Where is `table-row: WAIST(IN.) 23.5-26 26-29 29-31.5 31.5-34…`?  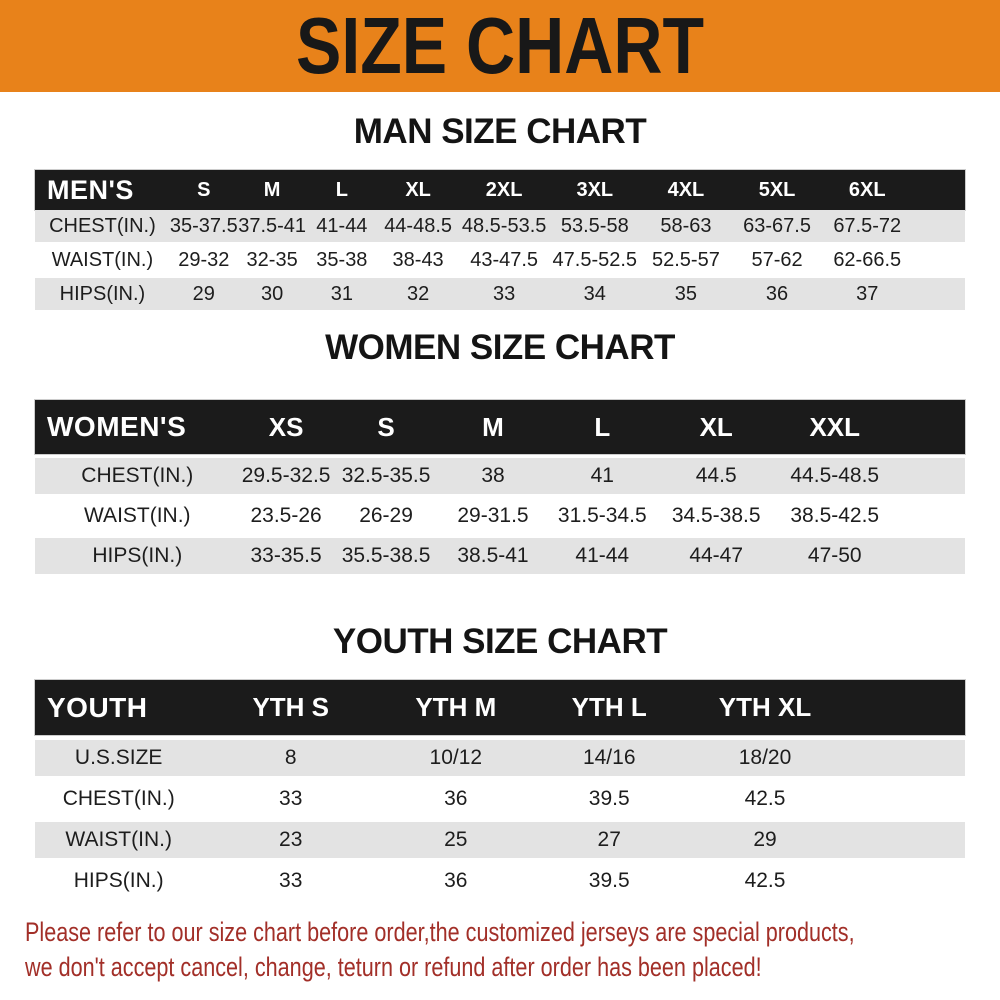
table-row: WAIST(IN.) 23.5-26 26-29 29-31.5 31.5-34… is located at coordinates (500, 516).